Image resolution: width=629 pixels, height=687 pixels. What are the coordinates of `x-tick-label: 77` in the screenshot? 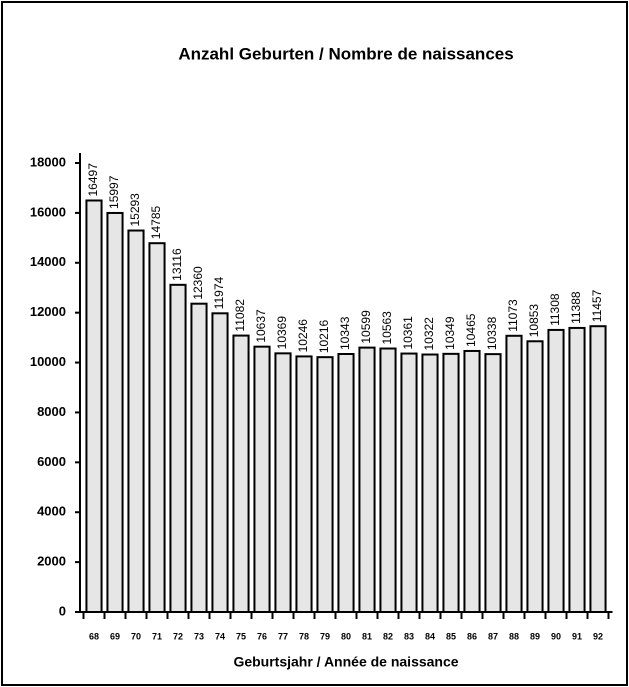 It's located at (283, 636).